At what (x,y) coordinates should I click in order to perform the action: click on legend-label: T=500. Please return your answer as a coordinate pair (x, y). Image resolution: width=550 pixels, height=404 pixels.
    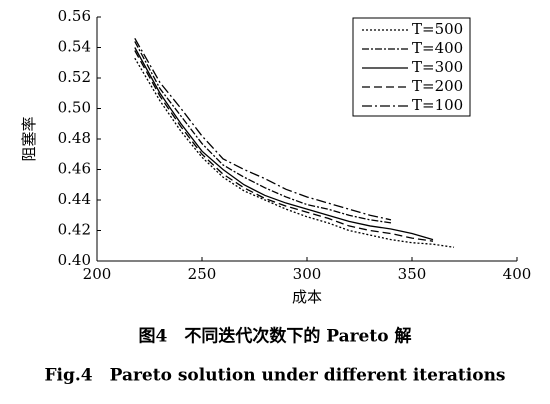
    Looking at the image, I should click on (437, 29).